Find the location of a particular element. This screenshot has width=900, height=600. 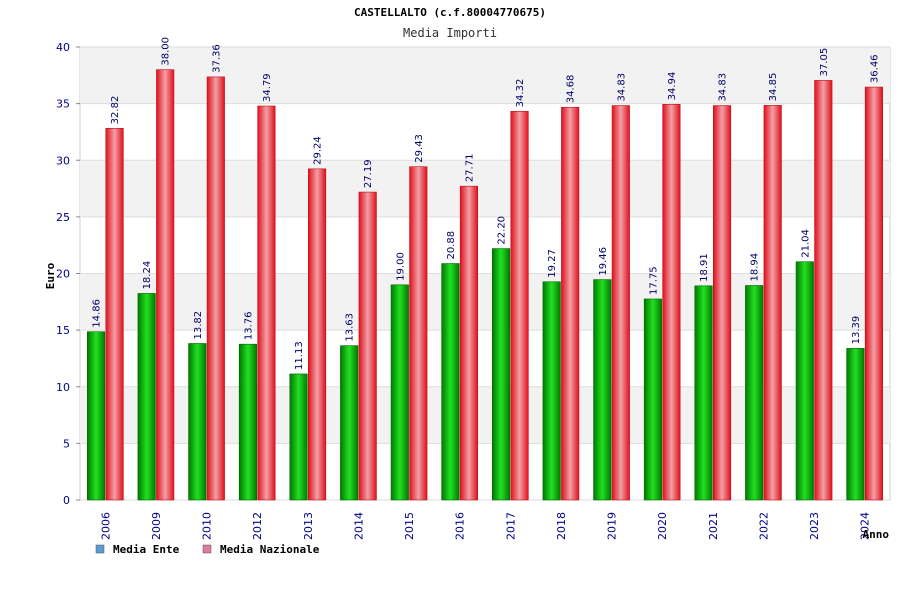

chart-subtitle: Media Importi is located at coordinates (450, 33).